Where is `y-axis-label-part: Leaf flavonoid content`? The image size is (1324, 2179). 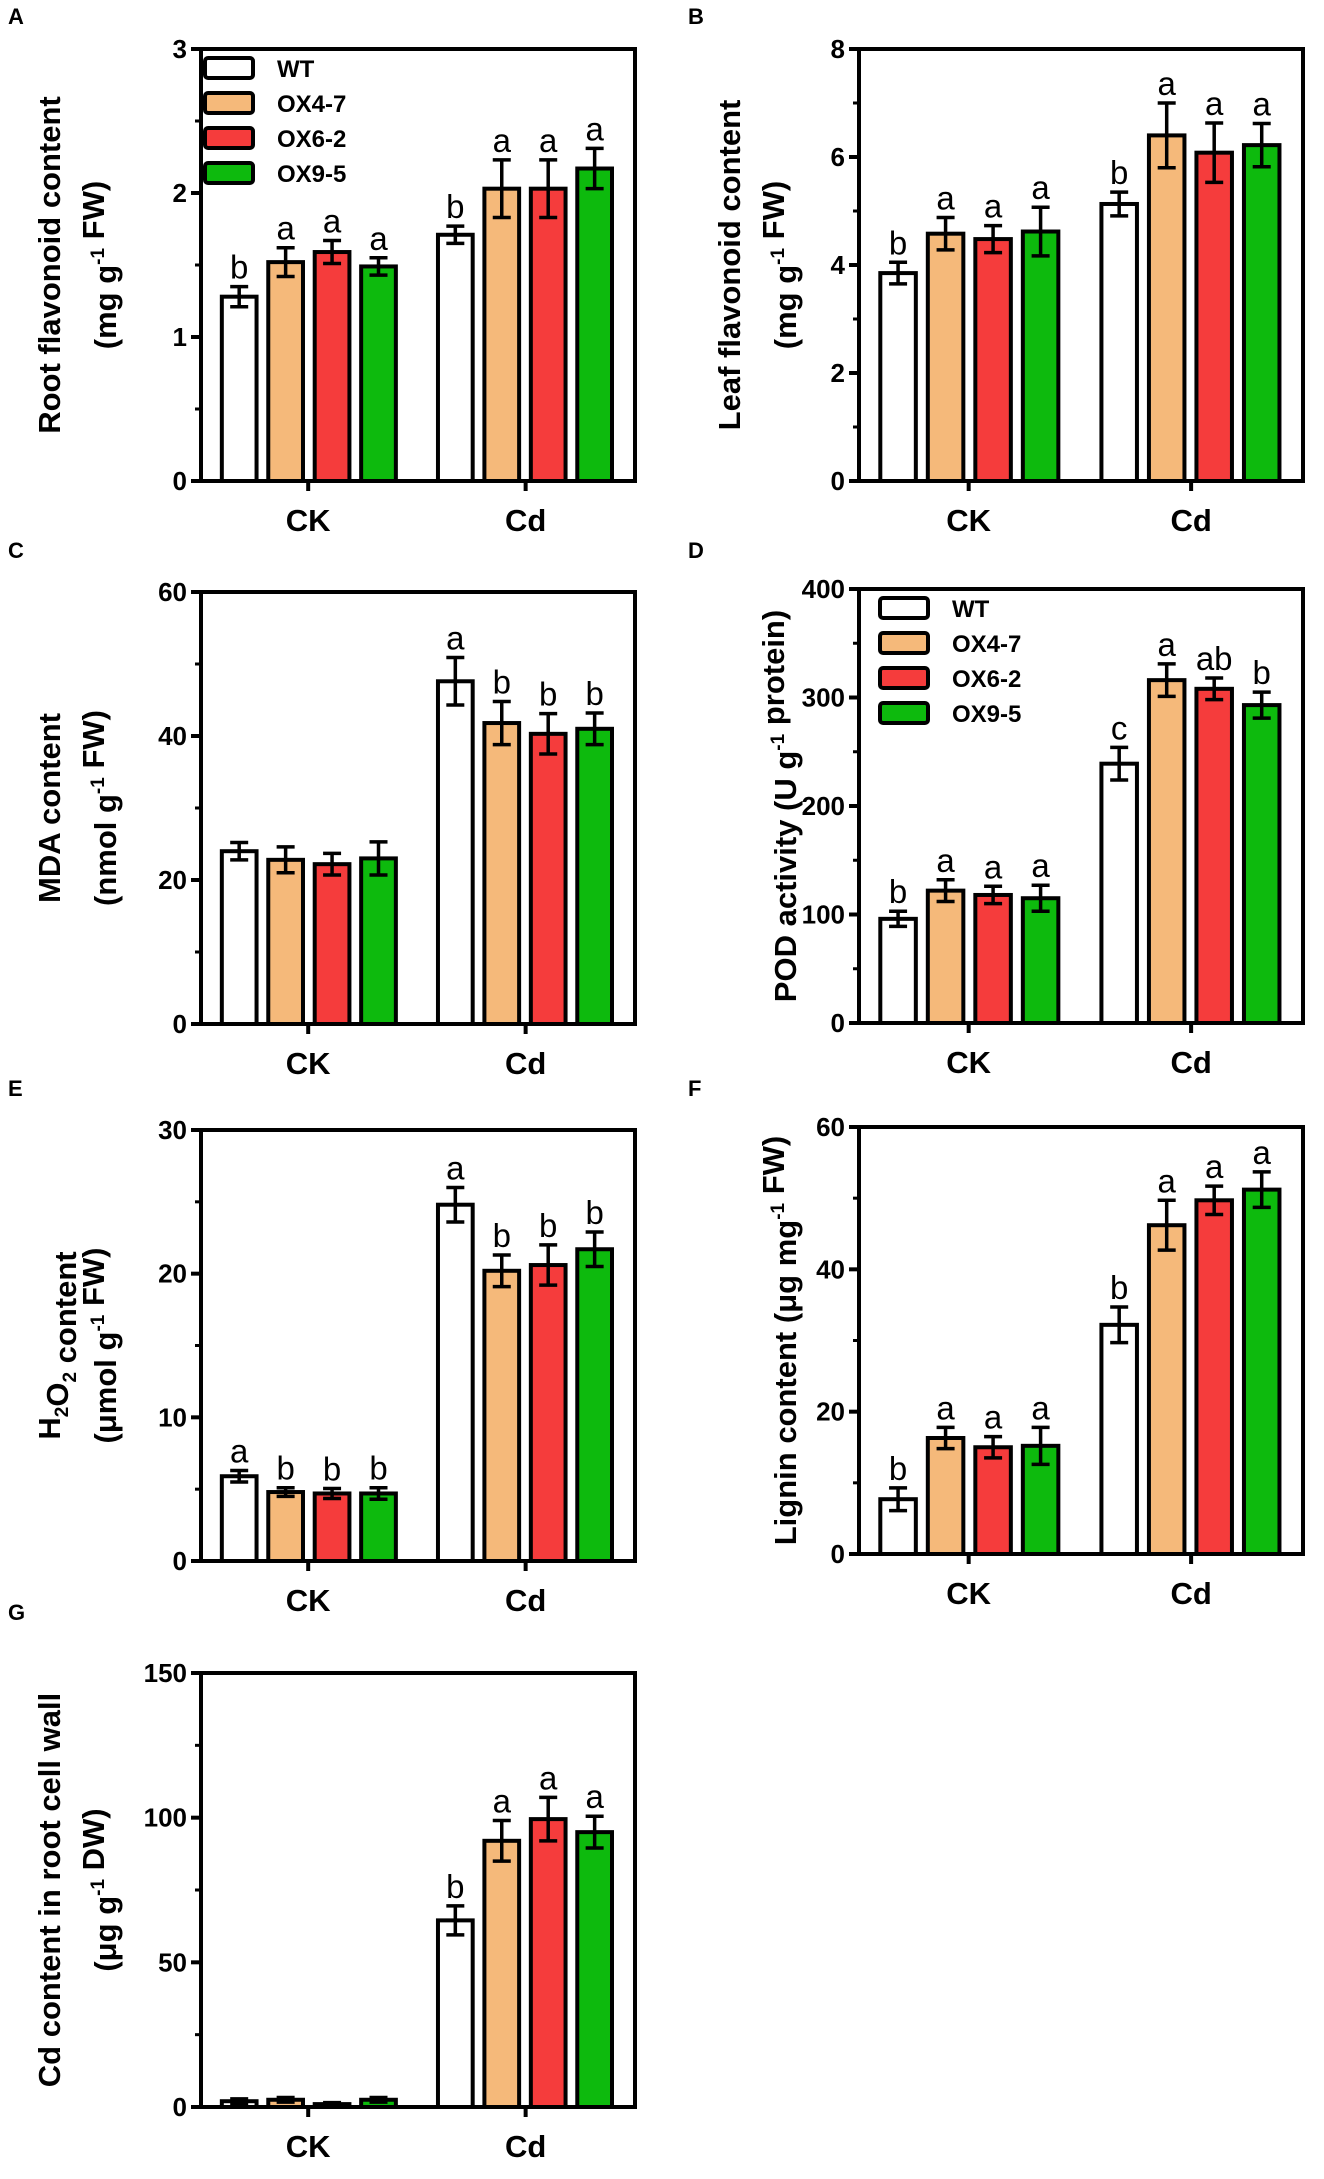 y-axis-label-part: Leaf flavonoid content is located at coordinates (729, 265).